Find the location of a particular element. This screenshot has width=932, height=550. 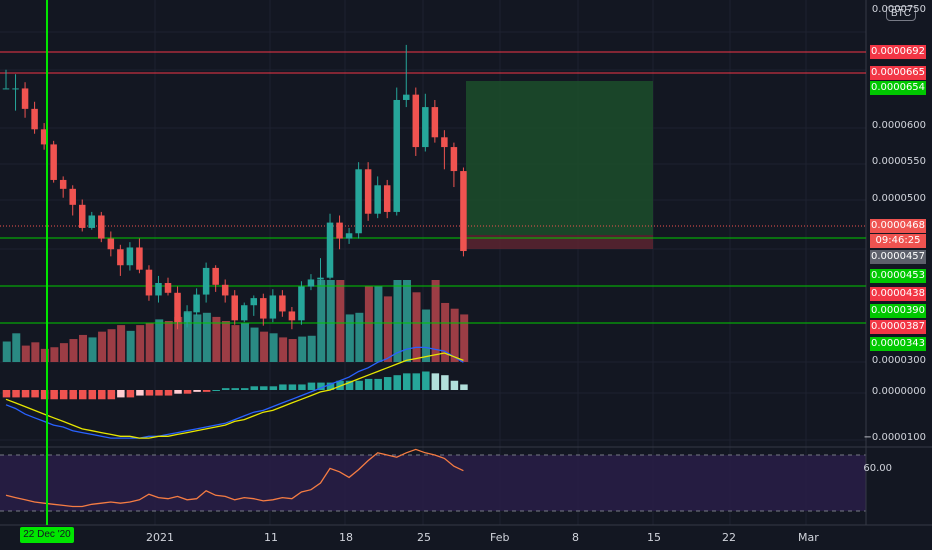

long-position-stop-zone is located at coordinates (559, 242).